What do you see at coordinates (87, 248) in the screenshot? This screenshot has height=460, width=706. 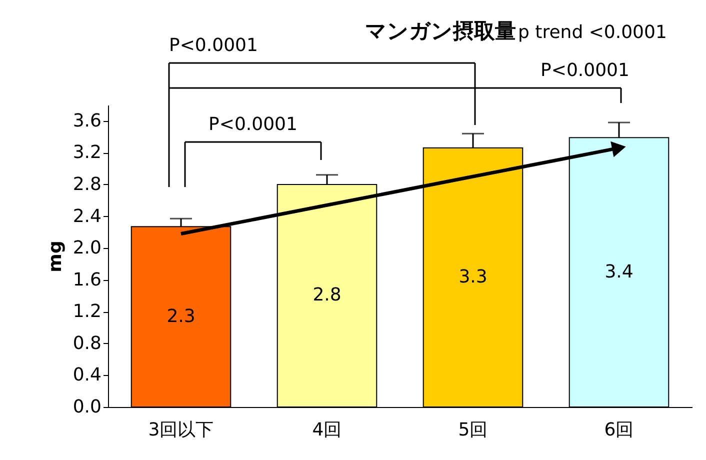 I see `y-tick-label: 2.0` at bounding box center [87, 248].